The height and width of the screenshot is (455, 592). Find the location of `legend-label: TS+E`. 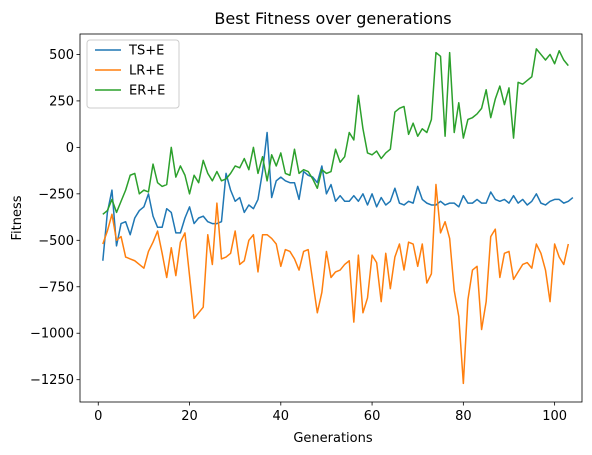

legend-label: TS+E is located at coordinates (146, 51).